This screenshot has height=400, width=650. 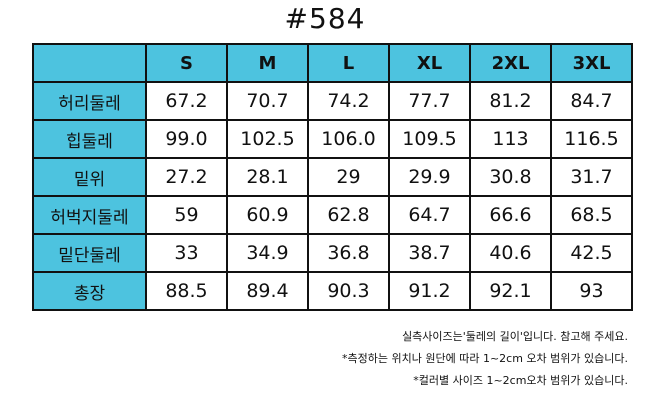 I want to click on cell: 109.5, so click(x=429, y=139).